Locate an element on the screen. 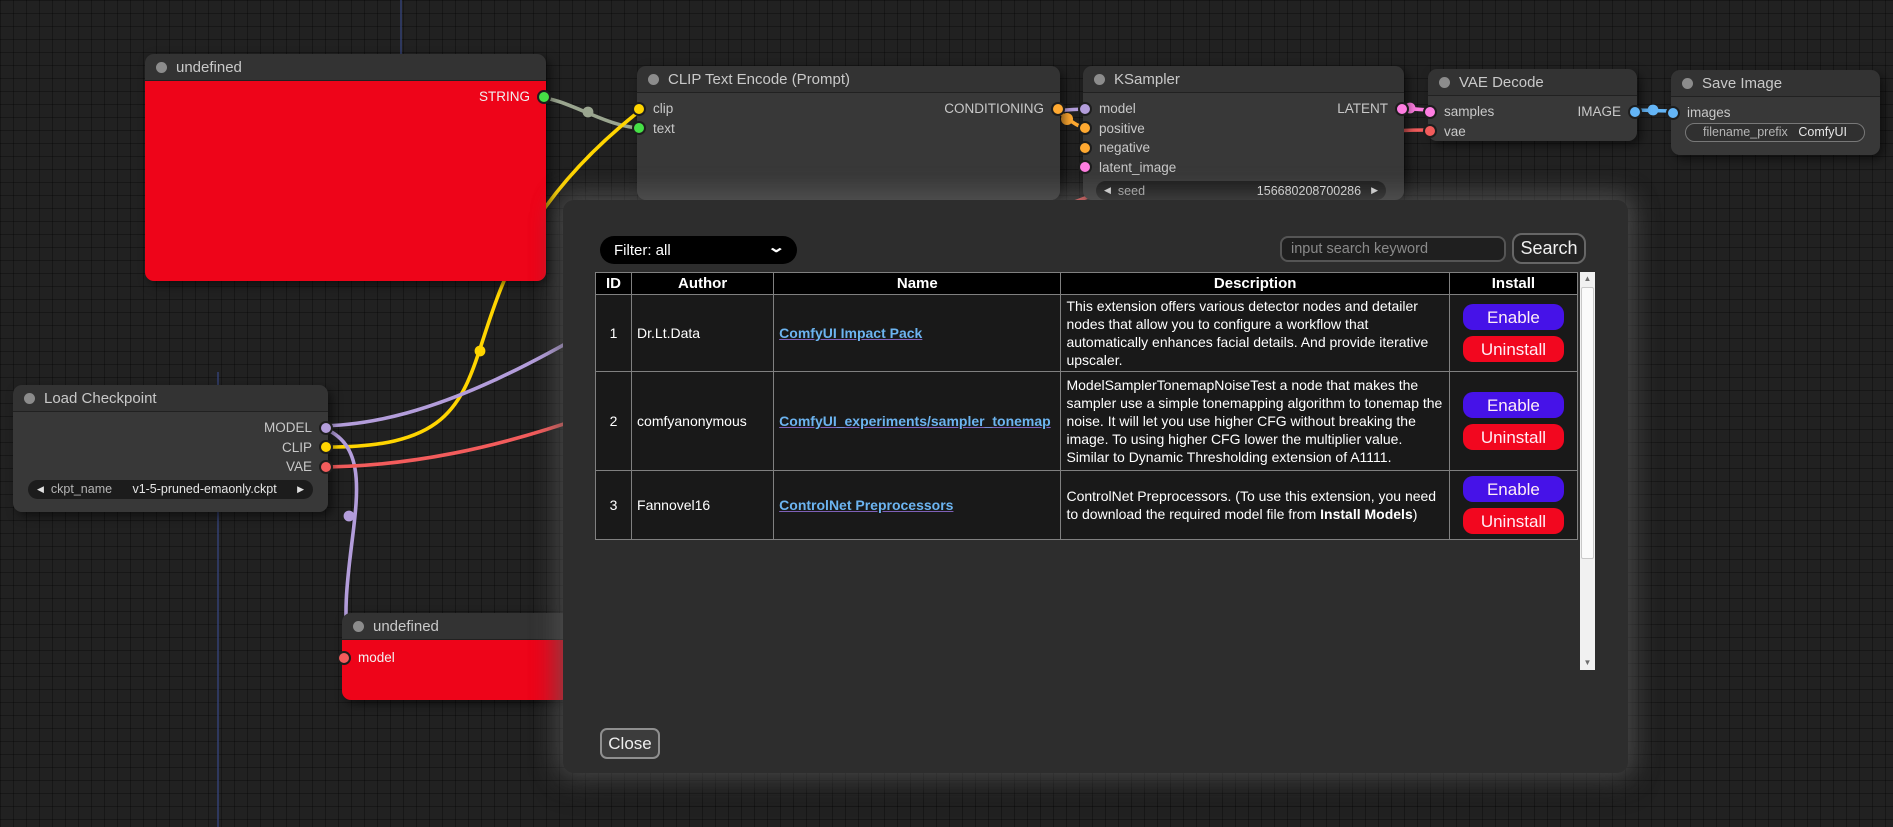  filename-prefix-widget: filename_prefix ComfyUI is located at coordinates (1775, 132).